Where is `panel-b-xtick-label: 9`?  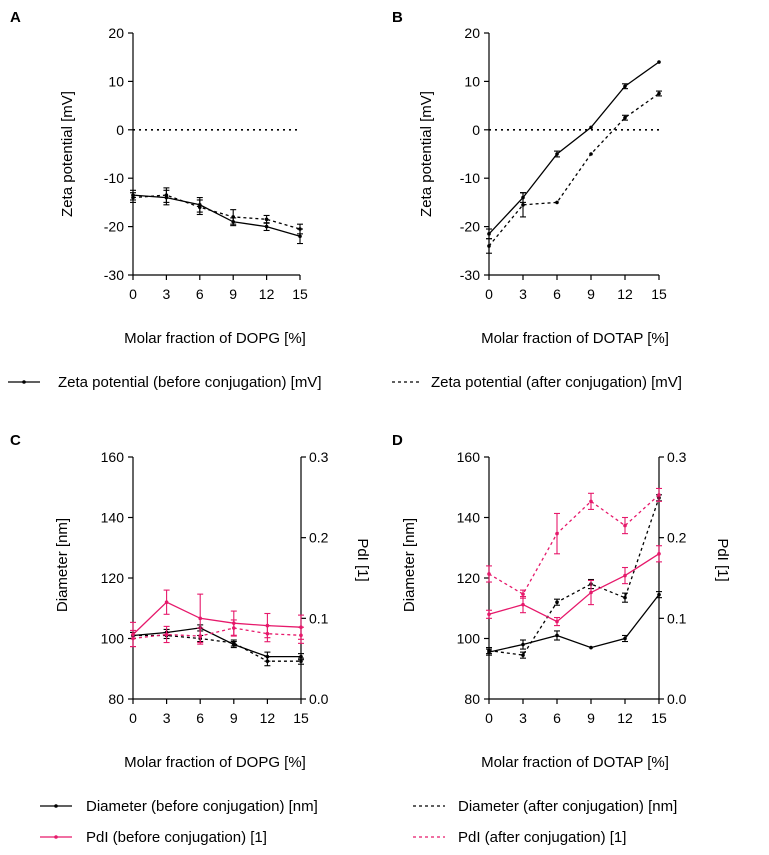 panel-b-xtick-label: 9 is located at coordinates (591, 294).